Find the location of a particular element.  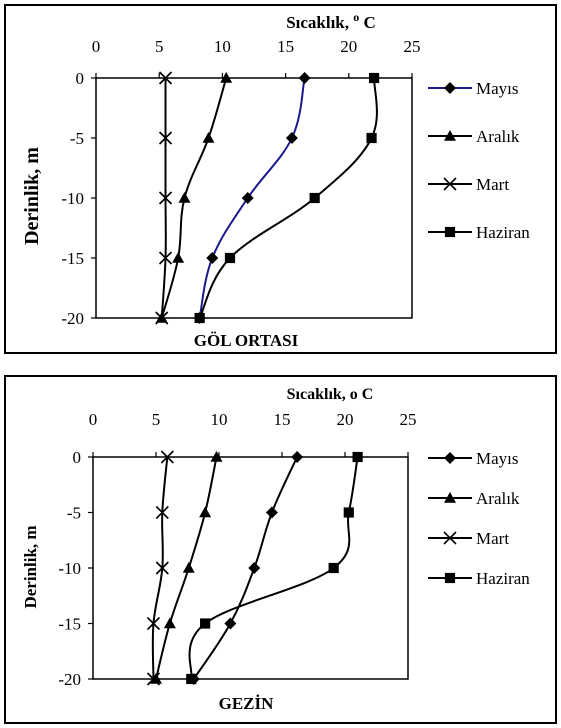

x-axis-label-text: Sıcaklık, is located at coordinates (319, 22).